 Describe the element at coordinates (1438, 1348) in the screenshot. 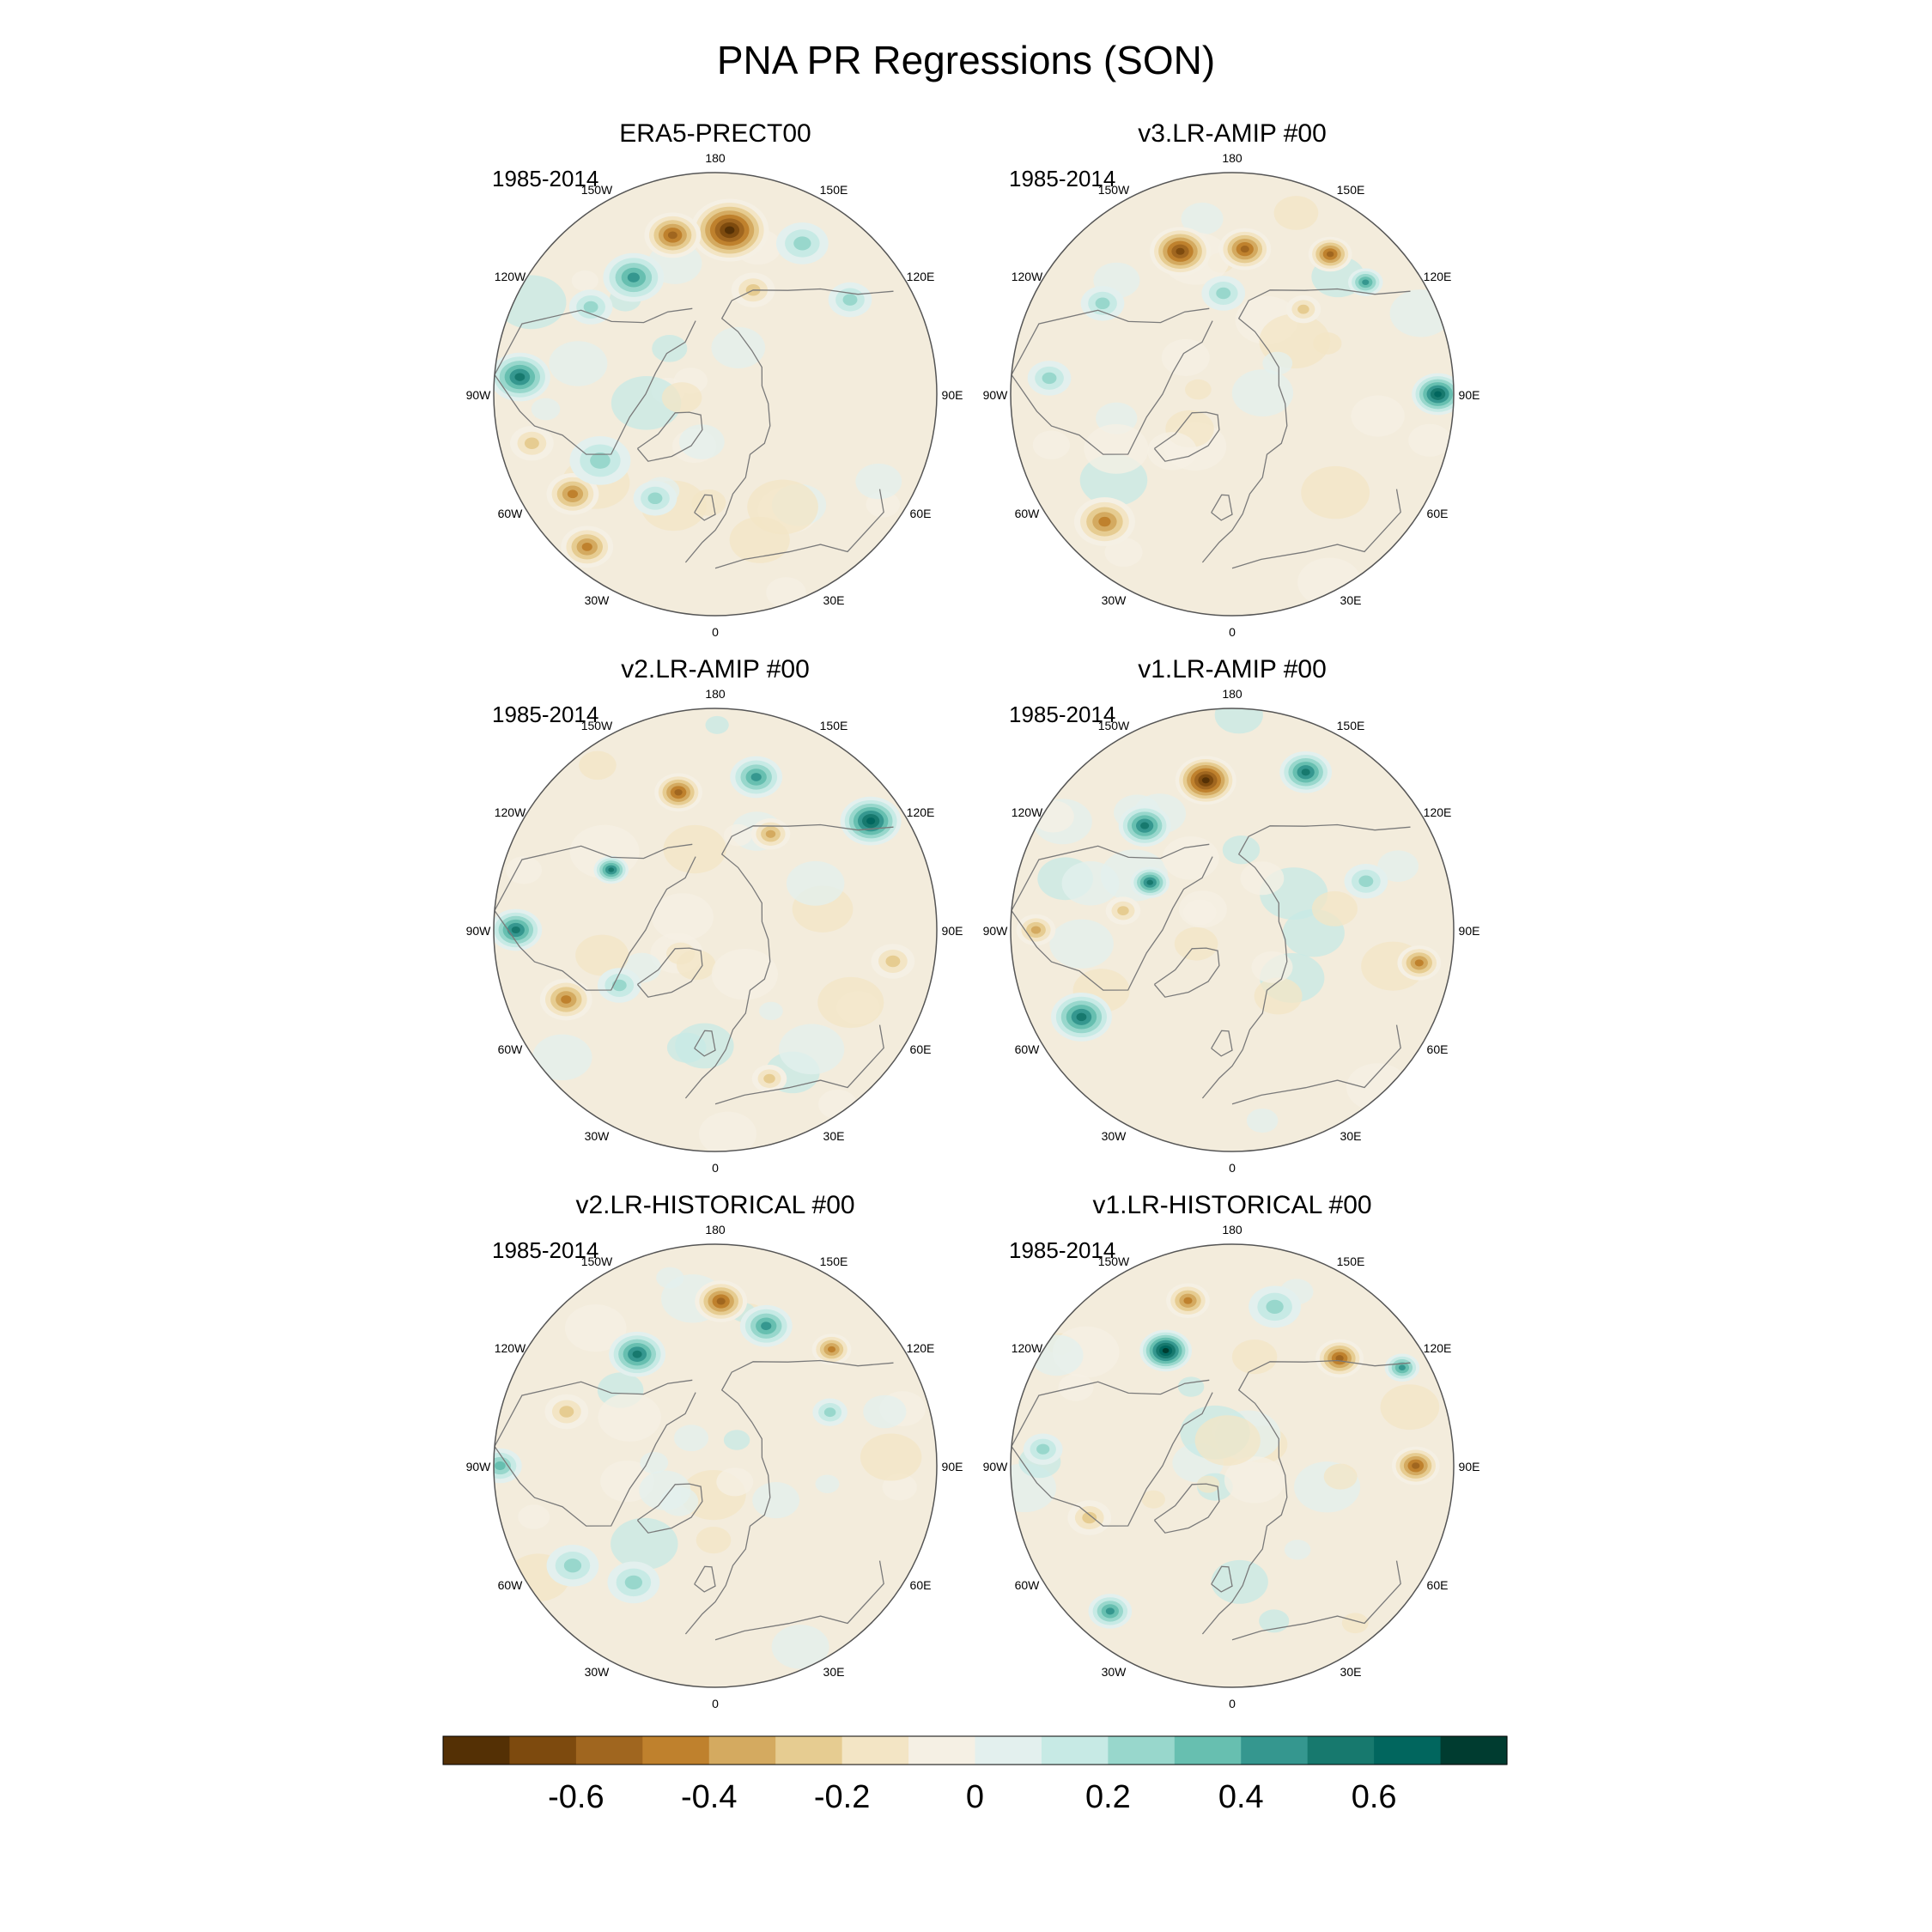

I see `lon-label: 120E` at that location.